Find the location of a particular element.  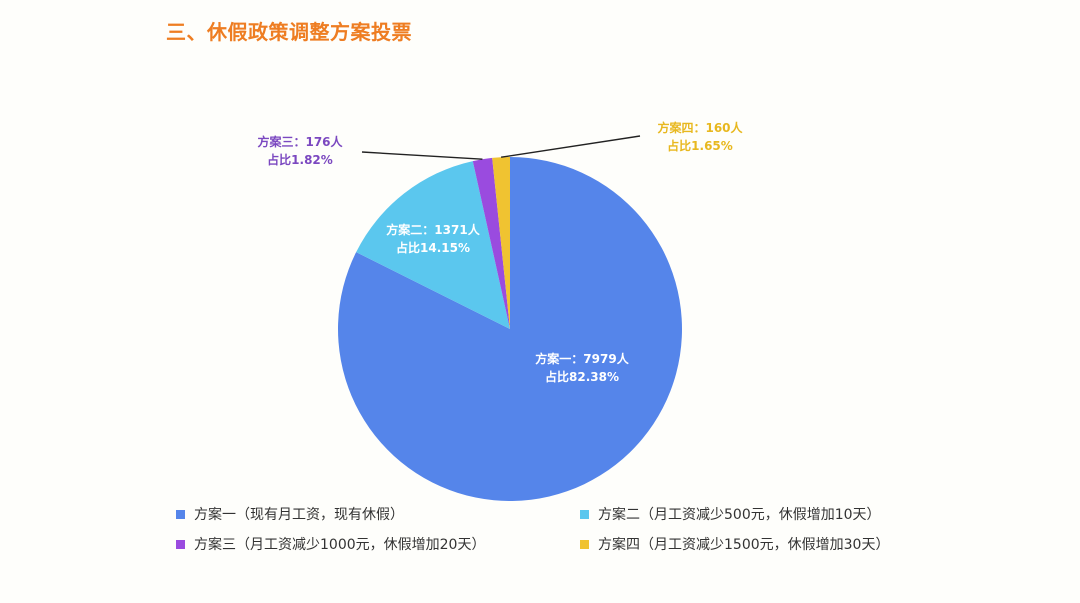

data-label-count: 方案一：7979人 is located at coordinates (582, 358).